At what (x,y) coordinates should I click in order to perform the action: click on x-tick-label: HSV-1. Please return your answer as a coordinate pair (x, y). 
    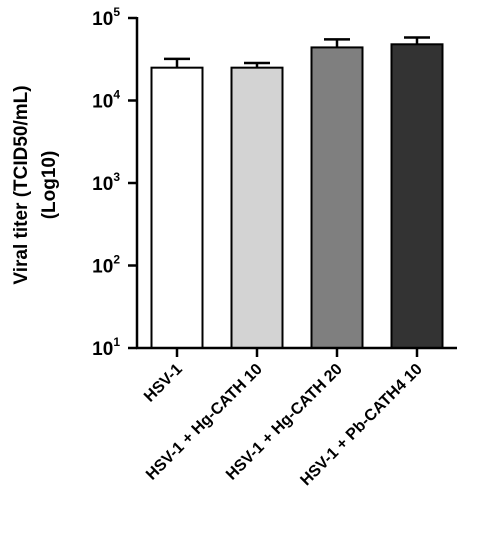
    Looking at the image, I should click on (163, 383).